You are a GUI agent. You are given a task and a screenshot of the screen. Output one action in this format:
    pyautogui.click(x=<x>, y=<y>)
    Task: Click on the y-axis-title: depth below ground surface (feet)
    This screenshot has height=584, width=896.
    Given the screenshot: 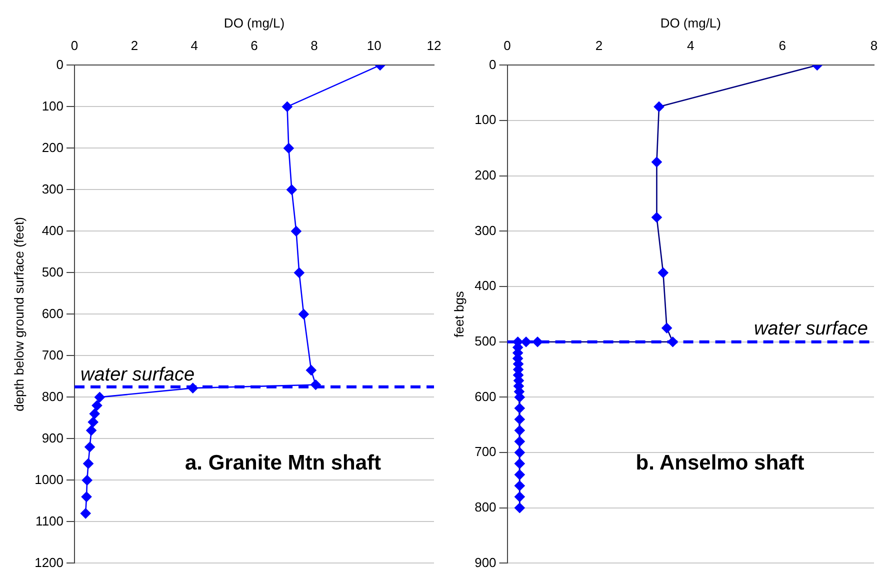 What is the action you would take?
    pyautogui.click(x=18, y=314)
    